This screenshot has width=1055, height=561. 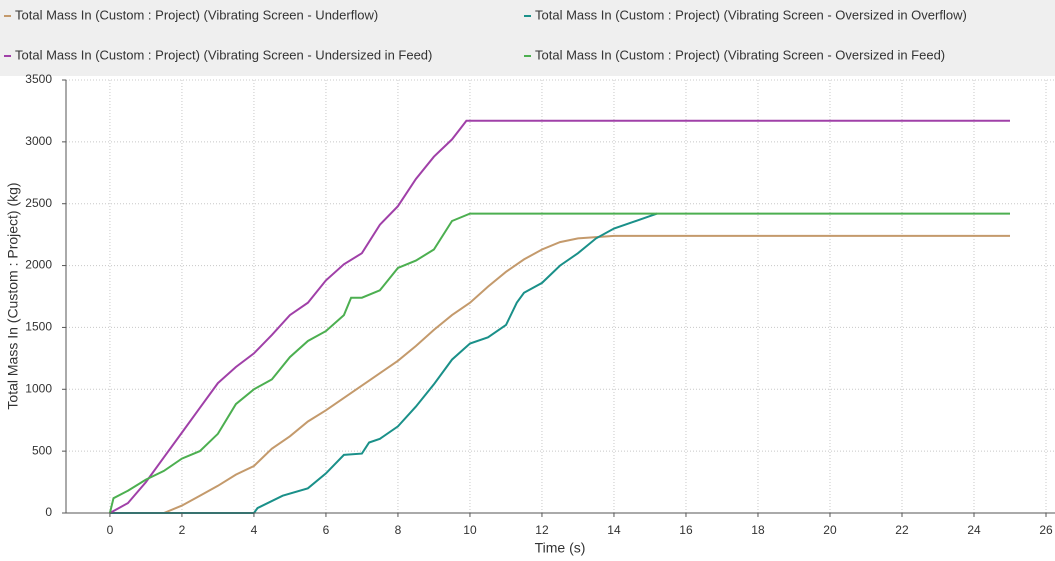 I want to click on y-tick-label: 3000, so click(x=38, y=141).